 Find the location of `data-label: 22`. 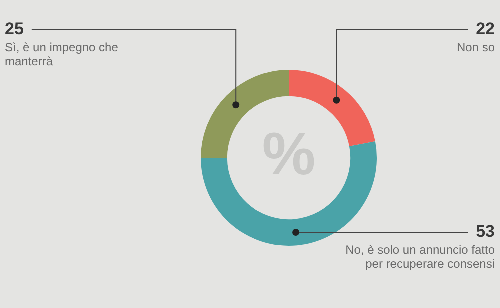

data-label: 22 is located at coordinates (485, 29).